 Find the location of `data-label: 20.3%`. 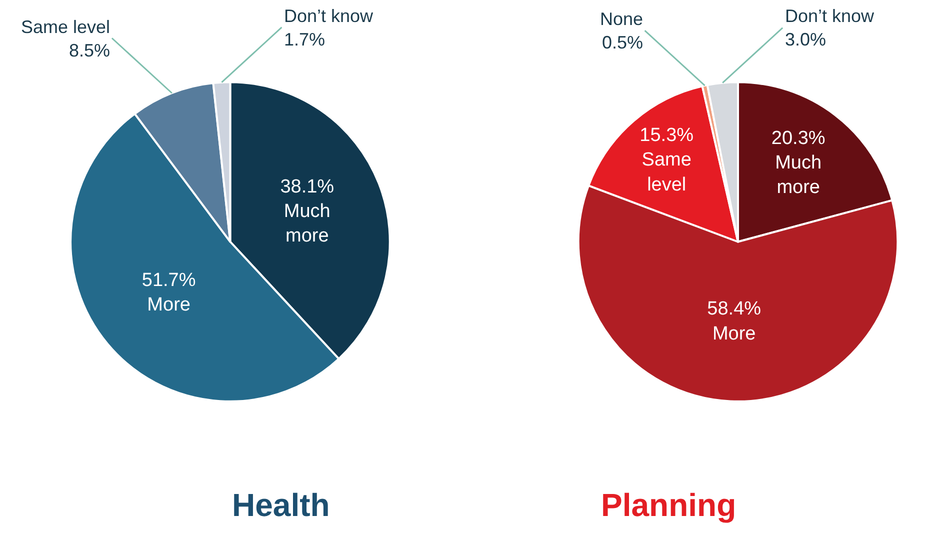

data-label: 20.3% is located at coordinates (798, 138).